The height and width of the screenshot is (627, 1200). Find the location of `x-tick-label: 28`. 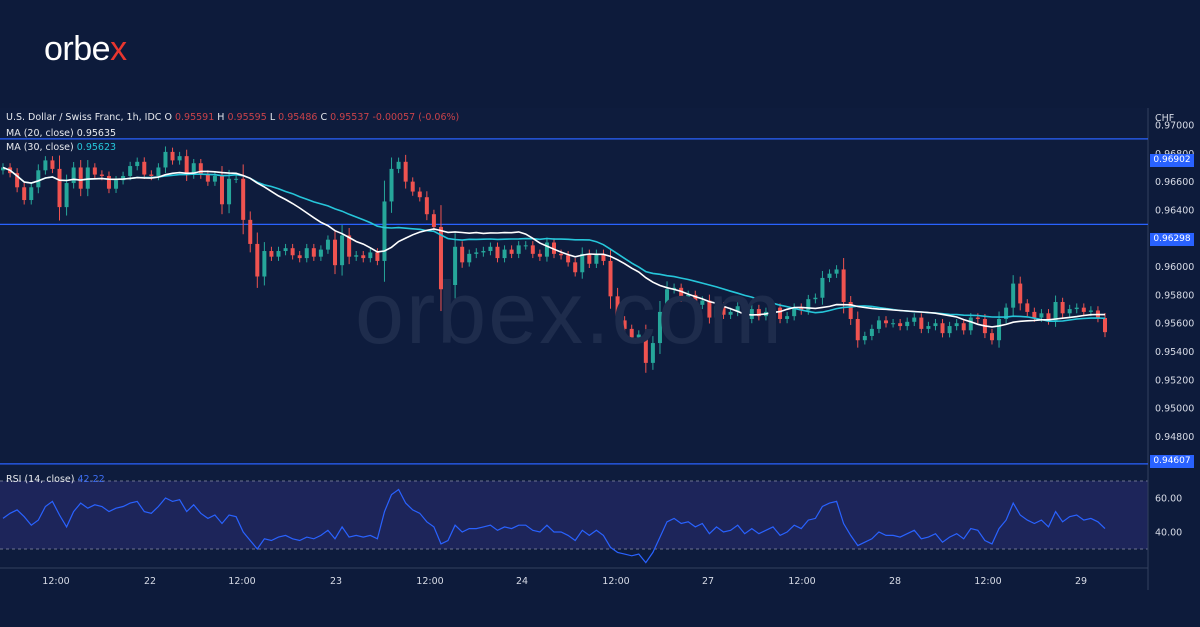

x-tick-label: 28 is located at coordinates (895, 581).